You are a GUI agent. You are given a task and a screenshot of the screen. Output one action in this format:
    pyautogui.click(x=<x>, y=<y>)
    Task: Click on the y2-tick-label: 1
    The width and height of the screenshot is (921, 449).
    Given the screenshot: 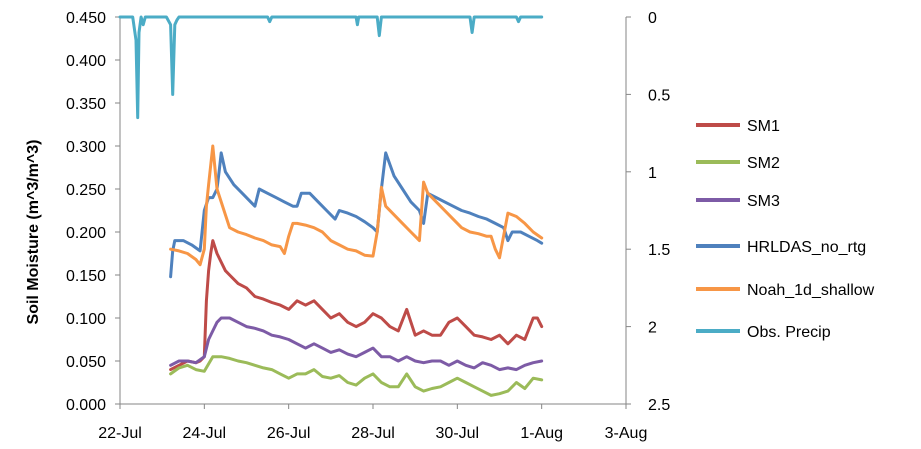 What is the action you would take?
    pyautogui.click(x=652, y=173)
    